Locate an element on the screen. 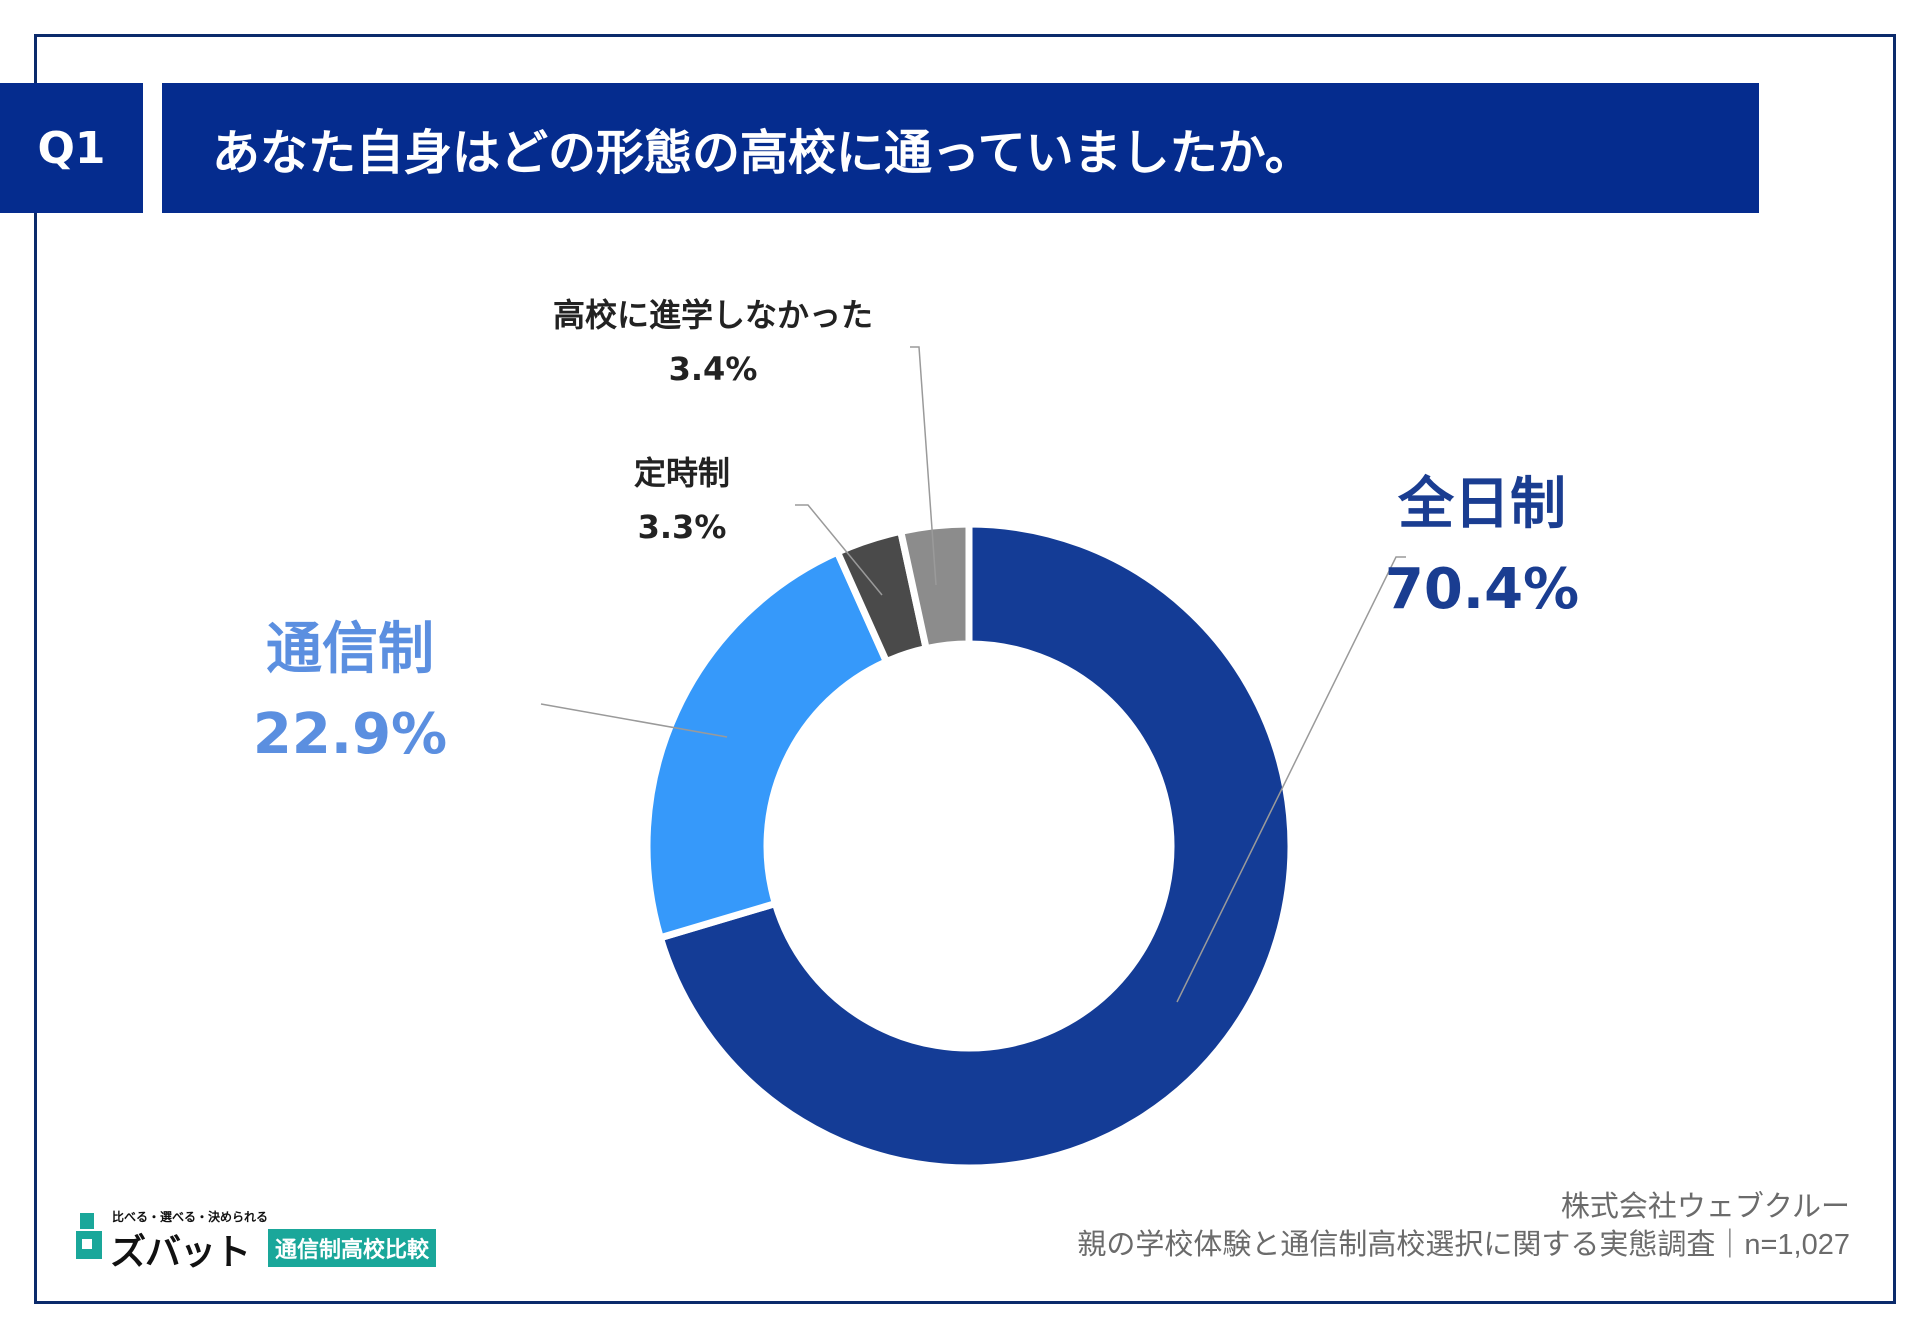 The width and height of the screenshot is (1920, 1329). label-tsushin-name: 通信制 is located at coordinates (350, 649).